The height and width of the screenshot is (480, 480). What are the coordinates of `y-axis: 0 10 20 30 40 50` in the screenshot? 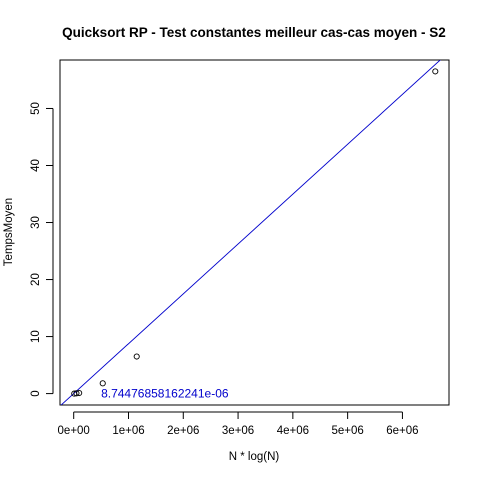 It's located at (42, 249).